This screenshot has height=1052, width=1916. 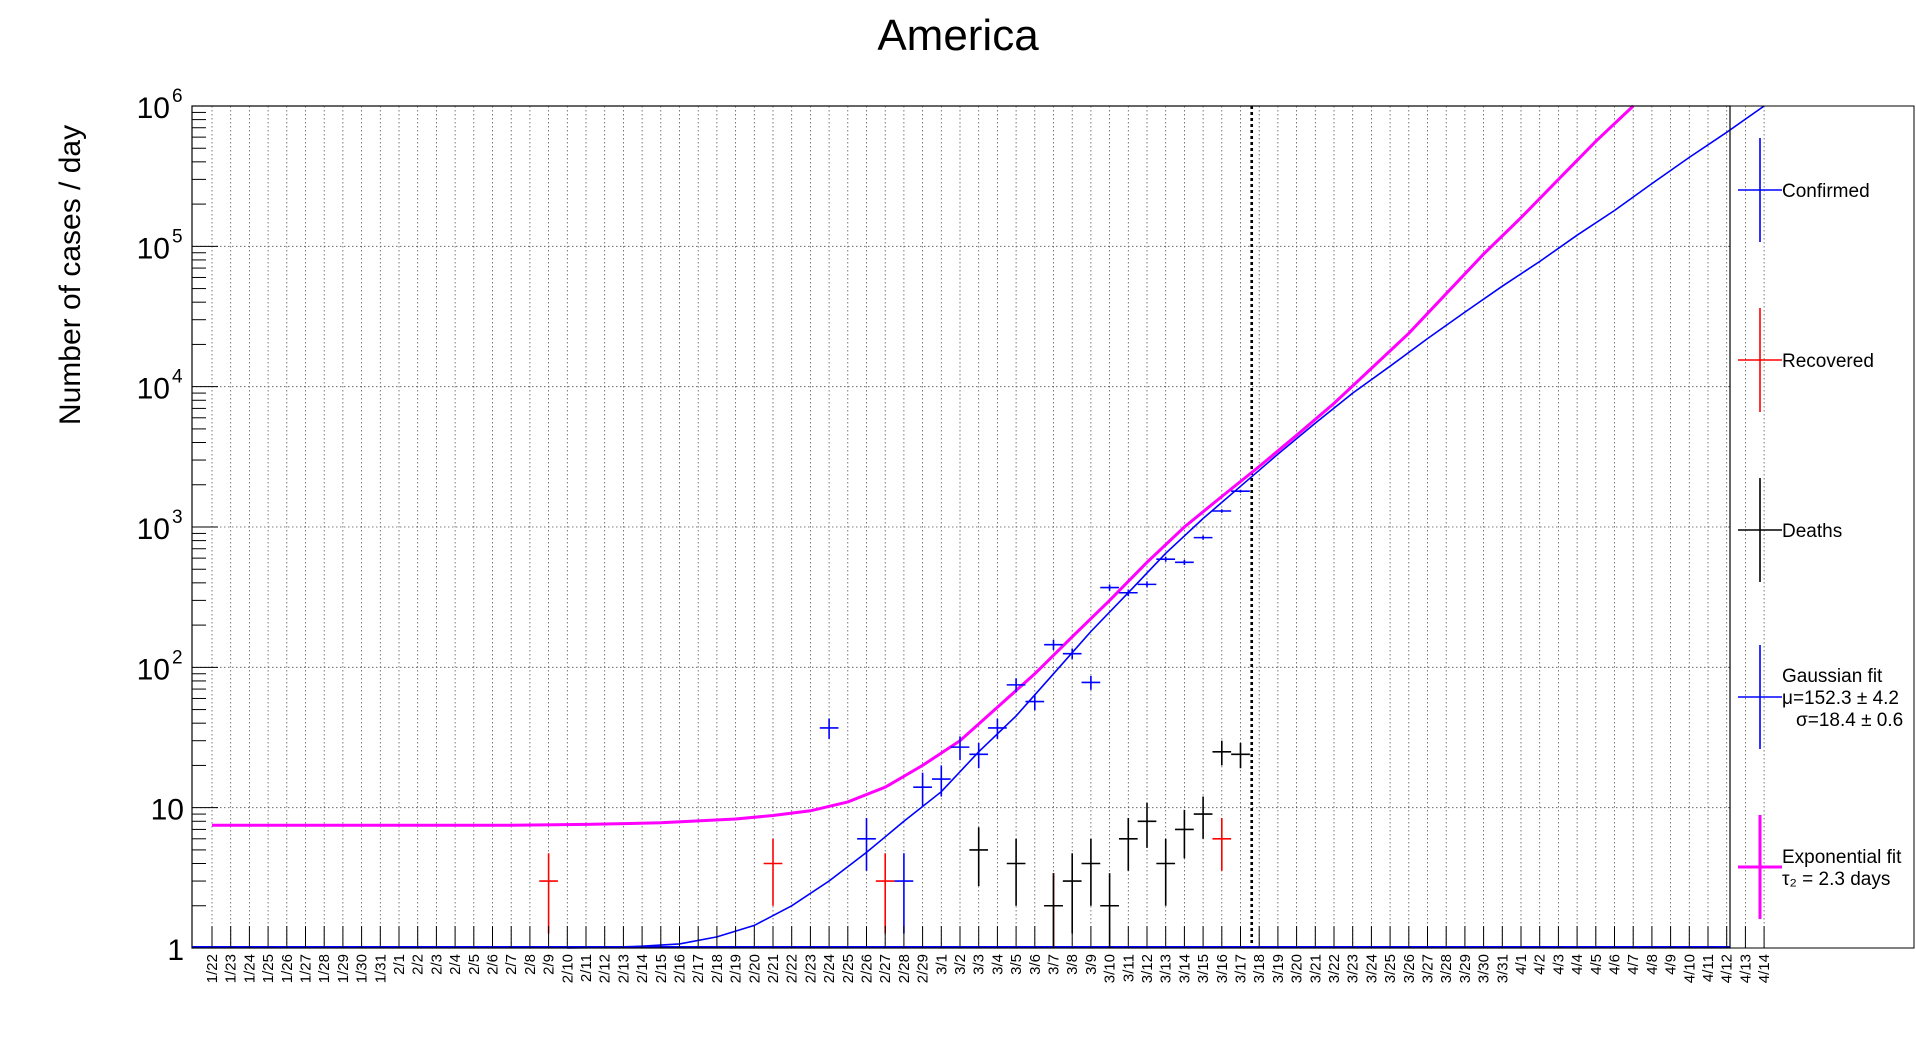 I want to click on x-tick-label: 2/14, so click(x=642, y=968).